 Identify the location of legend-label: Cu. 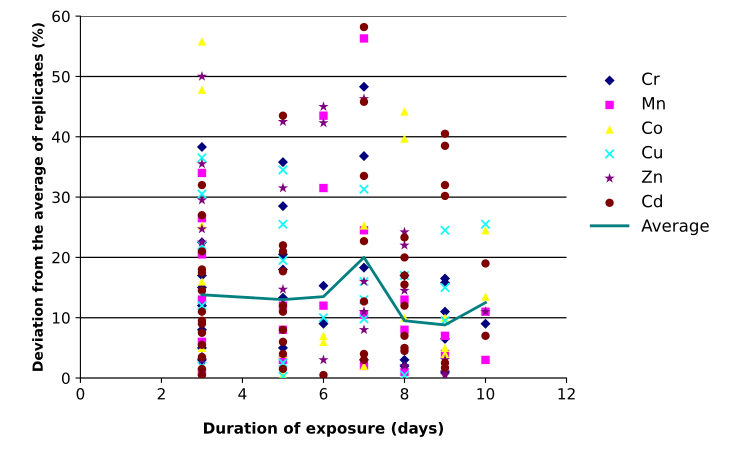
(652, 152).